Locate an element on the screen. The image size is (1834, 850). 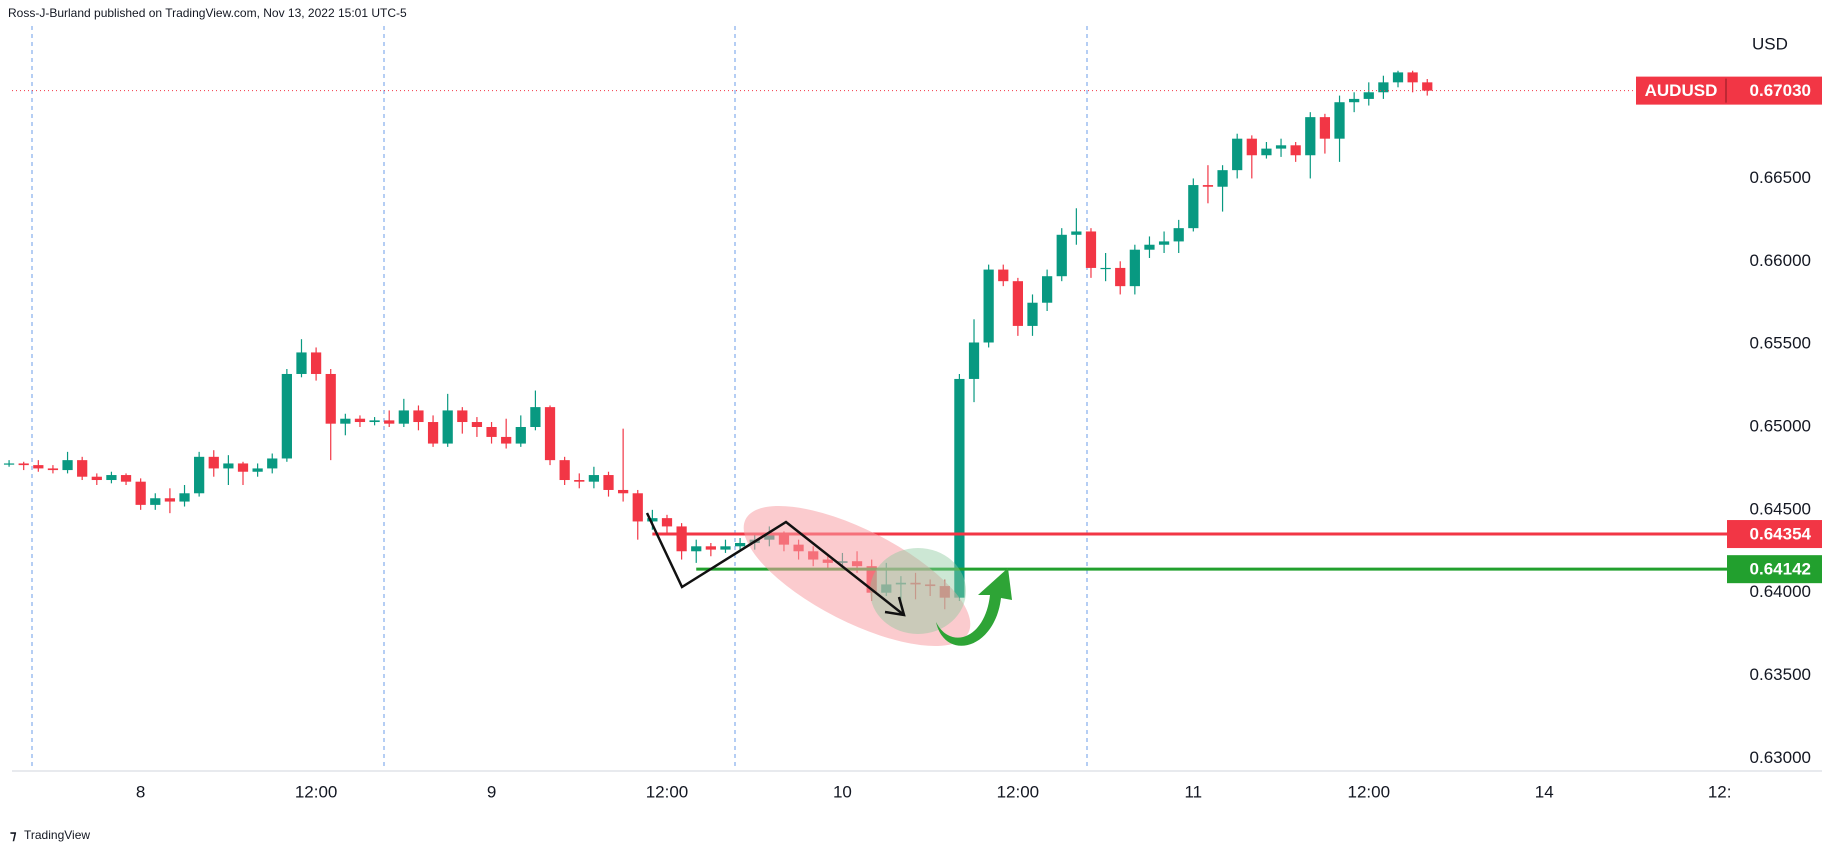
footer-logo: ⁊ TradingView is located at coordinates (50, 834).